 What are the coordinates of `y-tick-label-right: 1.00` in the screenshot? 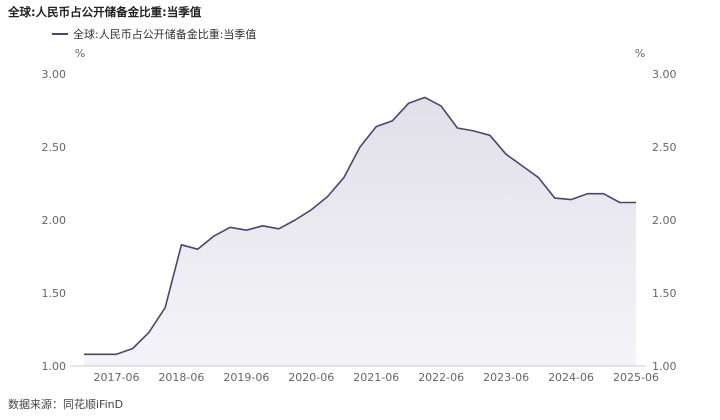 It's located at (664, 366).